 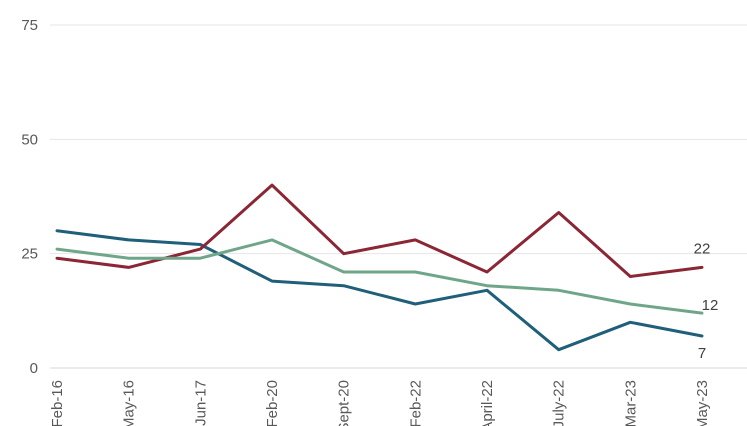 I want to click on y-tick-label: 25, so click(x=29, y=254).